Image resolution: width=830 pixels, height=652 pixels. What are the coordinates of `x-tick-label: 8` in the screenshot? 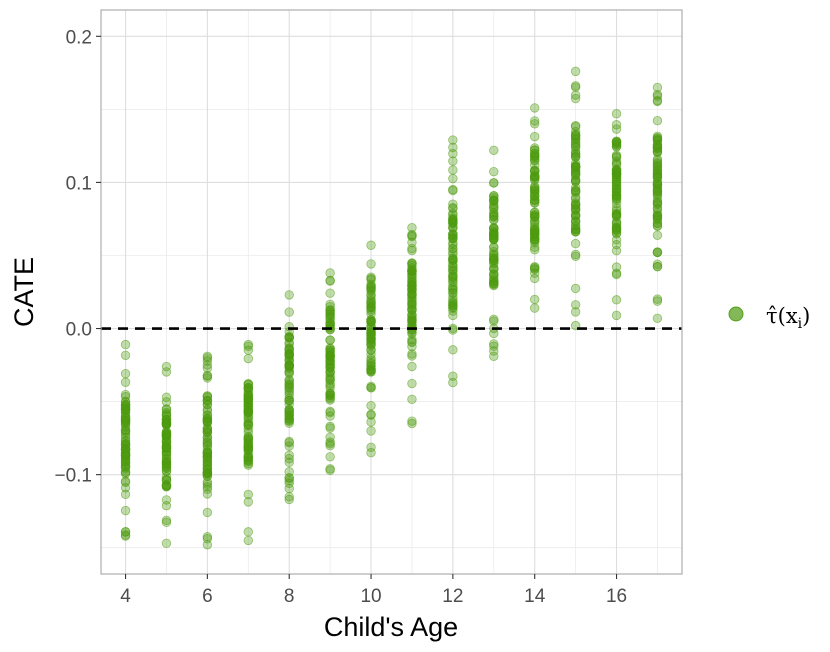 It's located at (289, 596).